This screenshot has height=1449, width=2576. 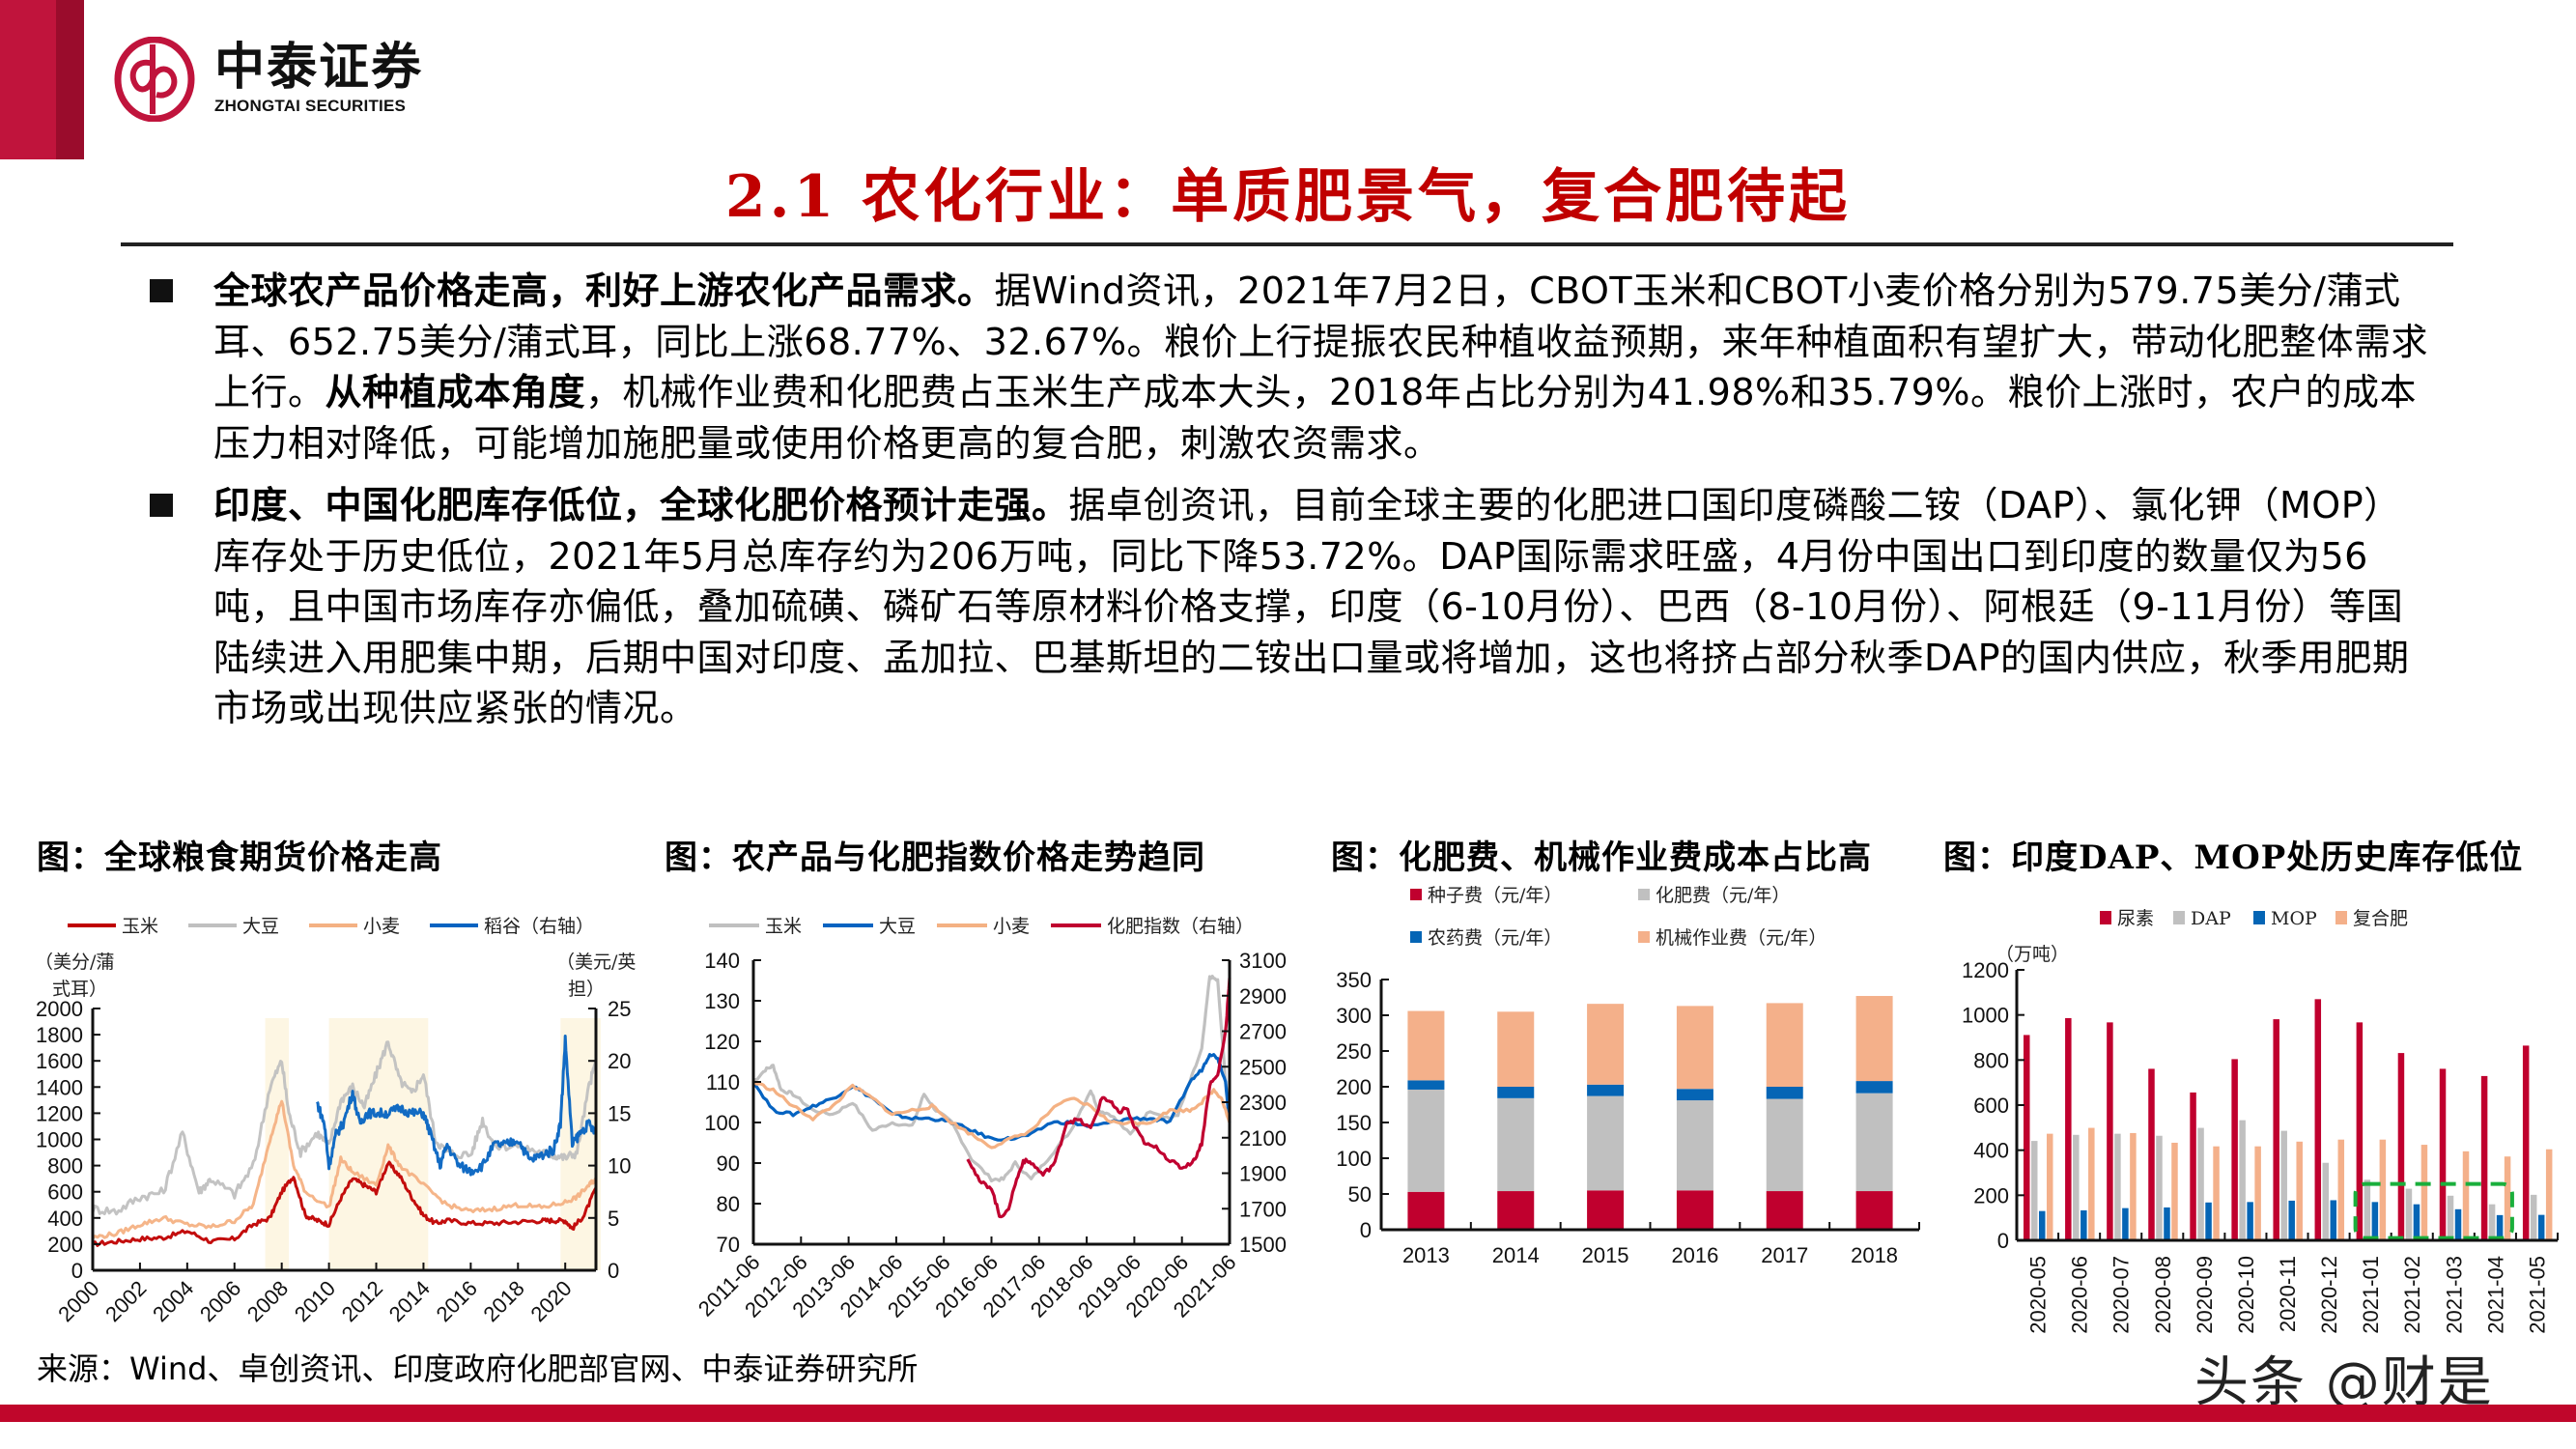 I want to click on svg-text: 2012, so click(x=362, y=1301).